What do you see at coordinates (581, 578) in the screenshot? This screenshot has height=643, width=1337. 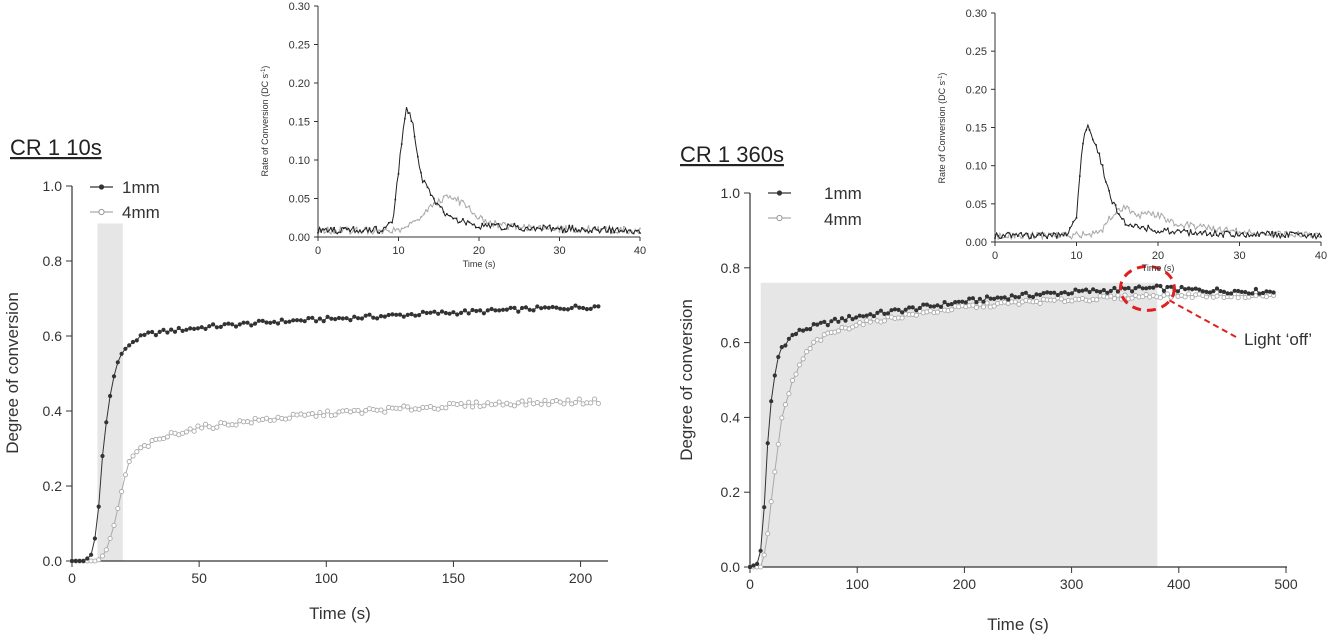 I see `left-x-tick-label-4: 200` at bounding box center [581, 578].